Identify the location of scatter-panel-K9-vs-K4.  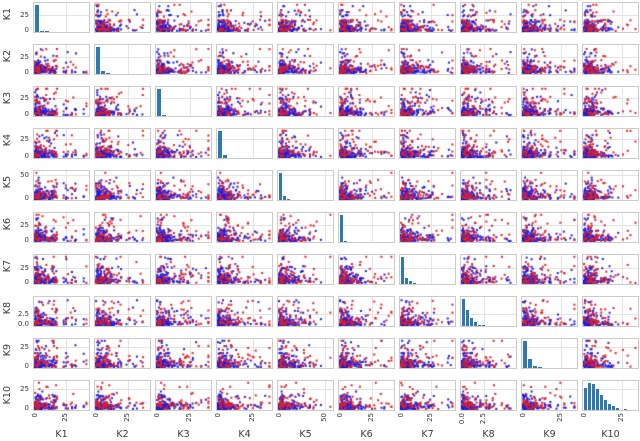
(244, 353).